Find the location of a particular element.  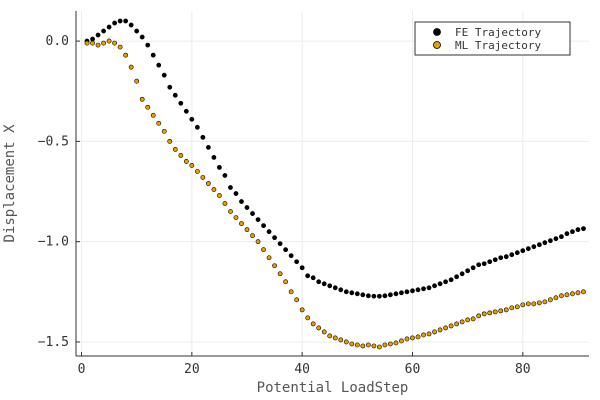

x-tick-label: 40 is located at coordinates (302, 369).